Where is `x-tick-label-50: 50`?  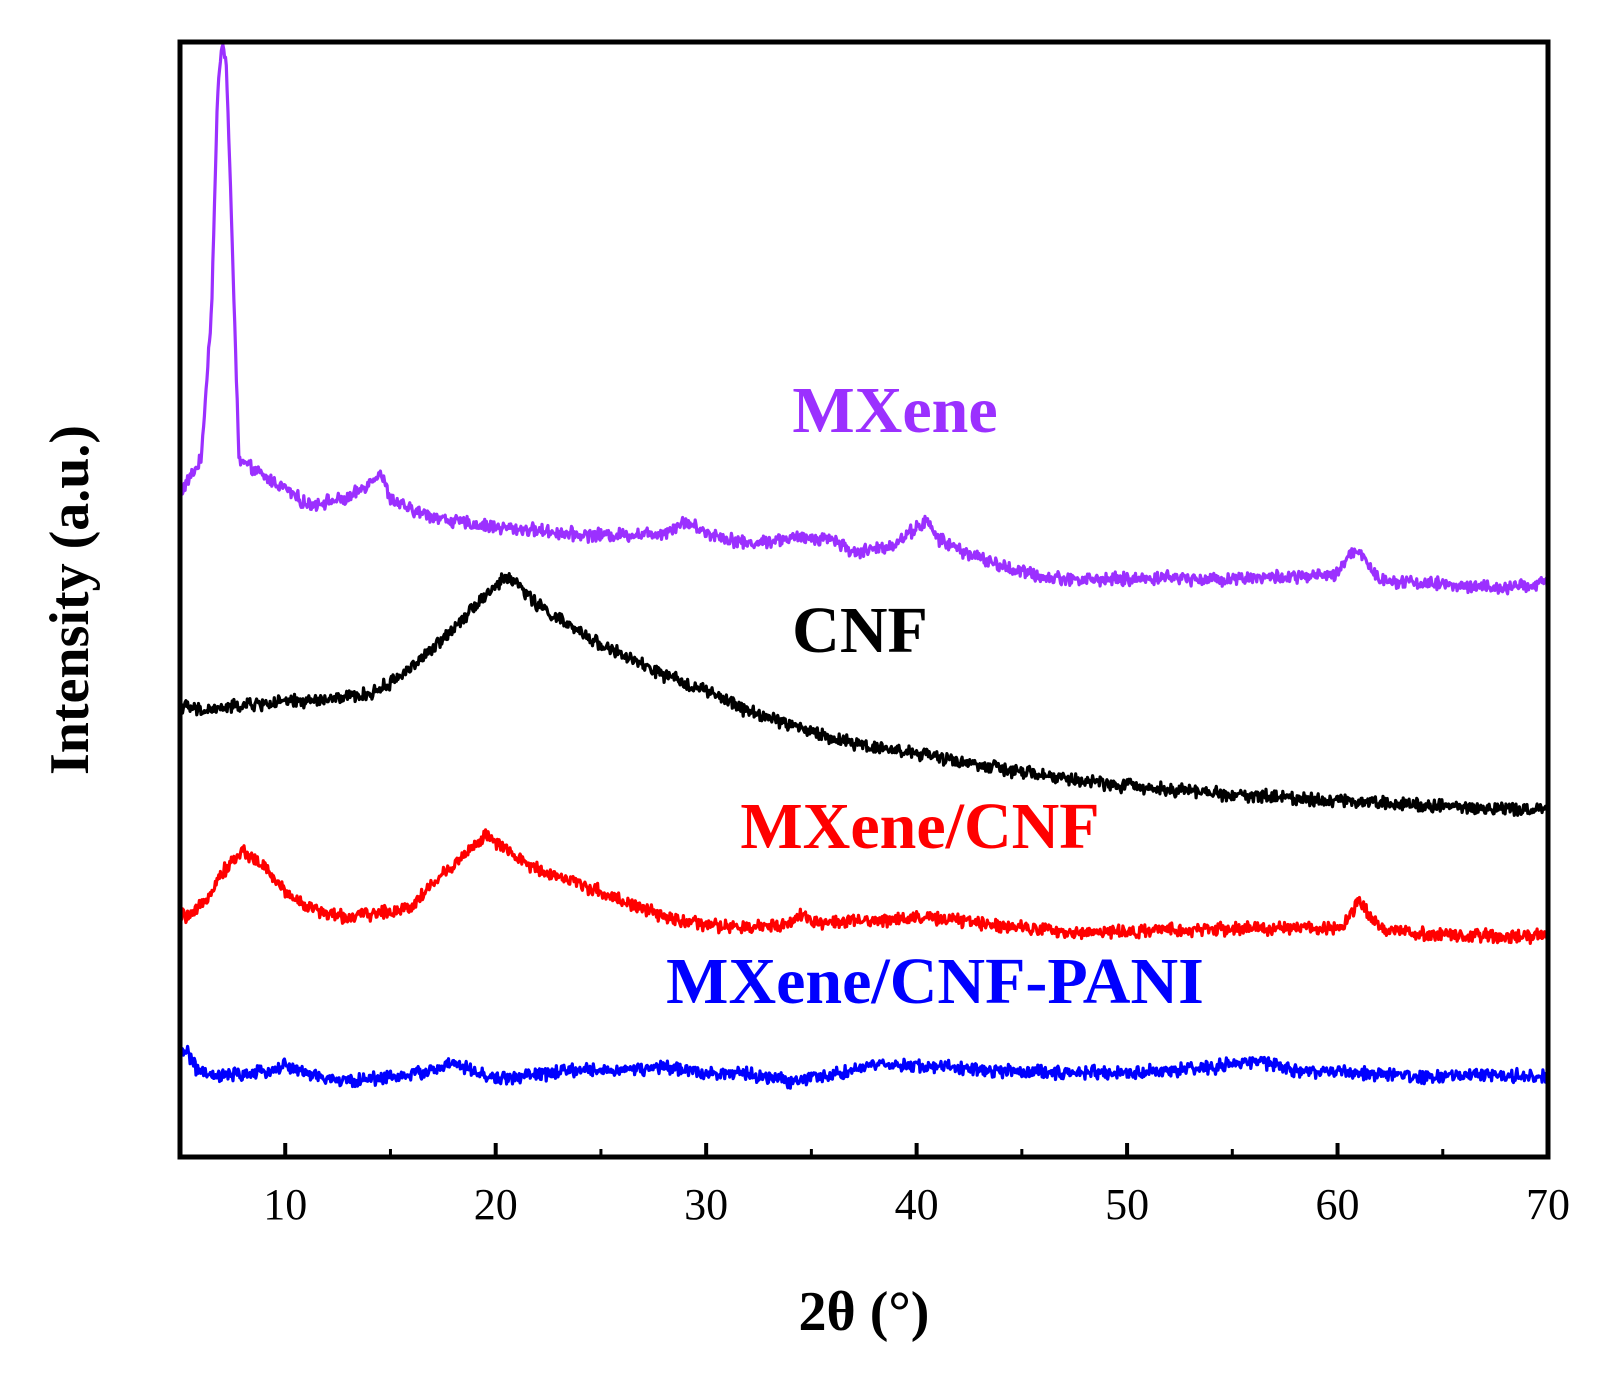 x-tick-label-50: 50 is located at coordinates (1127, 1204).